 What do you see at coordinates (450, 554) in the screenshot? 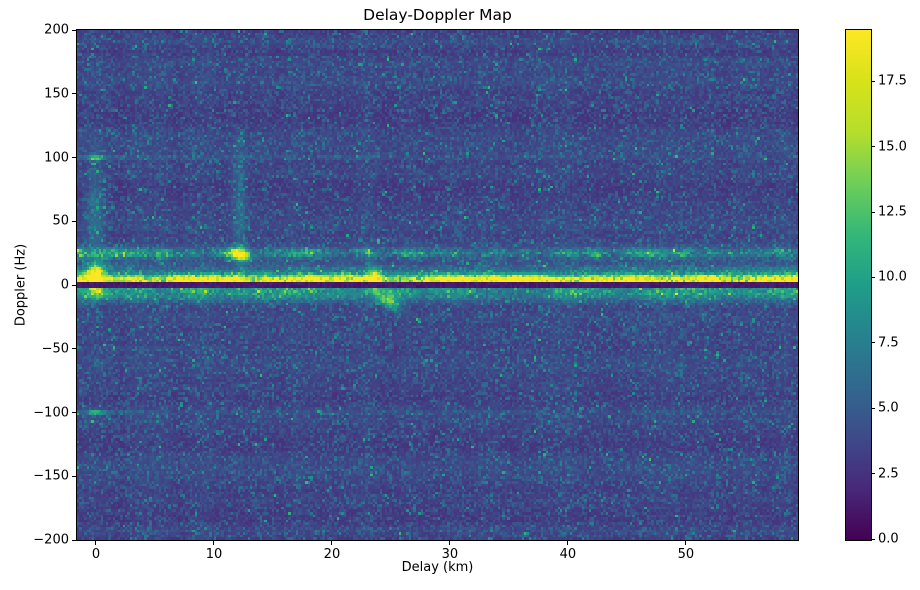
I see `x-tick-label: 30` at bounding box center [450, 554].